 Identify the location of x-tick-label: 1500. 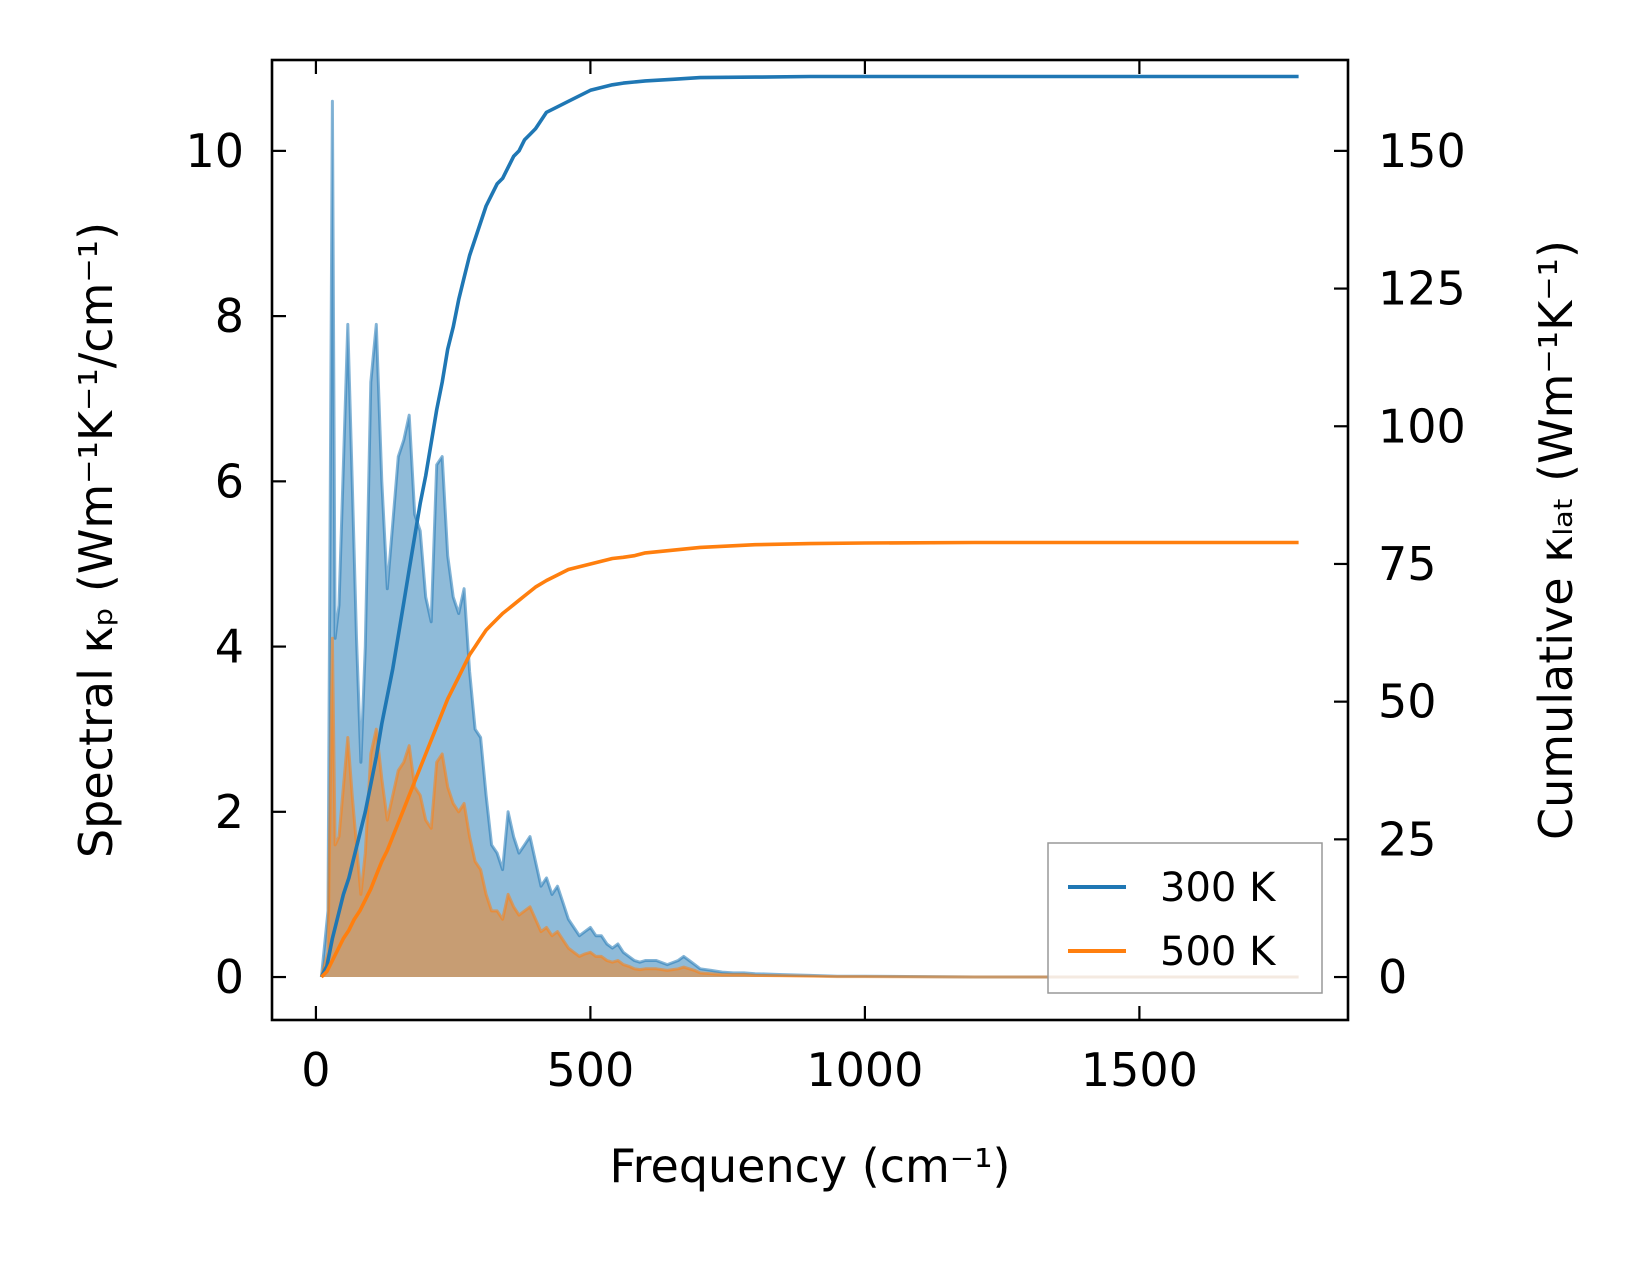
(1139, 1070).